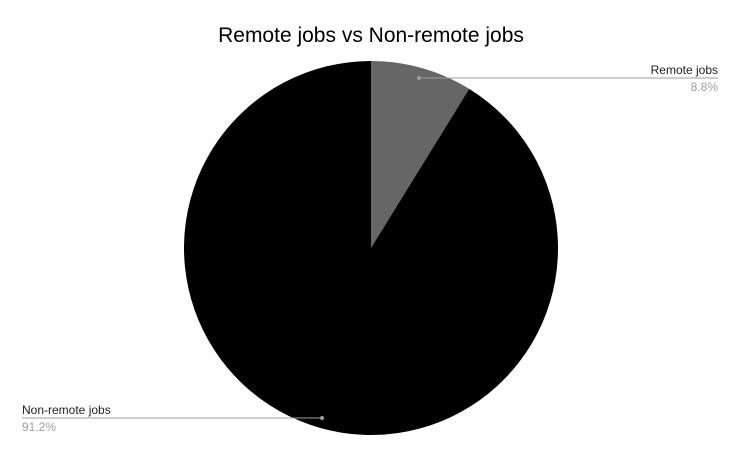 The image size is (742, 458). I want to click on slice-percentage: 8.8%, so click(705, 87).